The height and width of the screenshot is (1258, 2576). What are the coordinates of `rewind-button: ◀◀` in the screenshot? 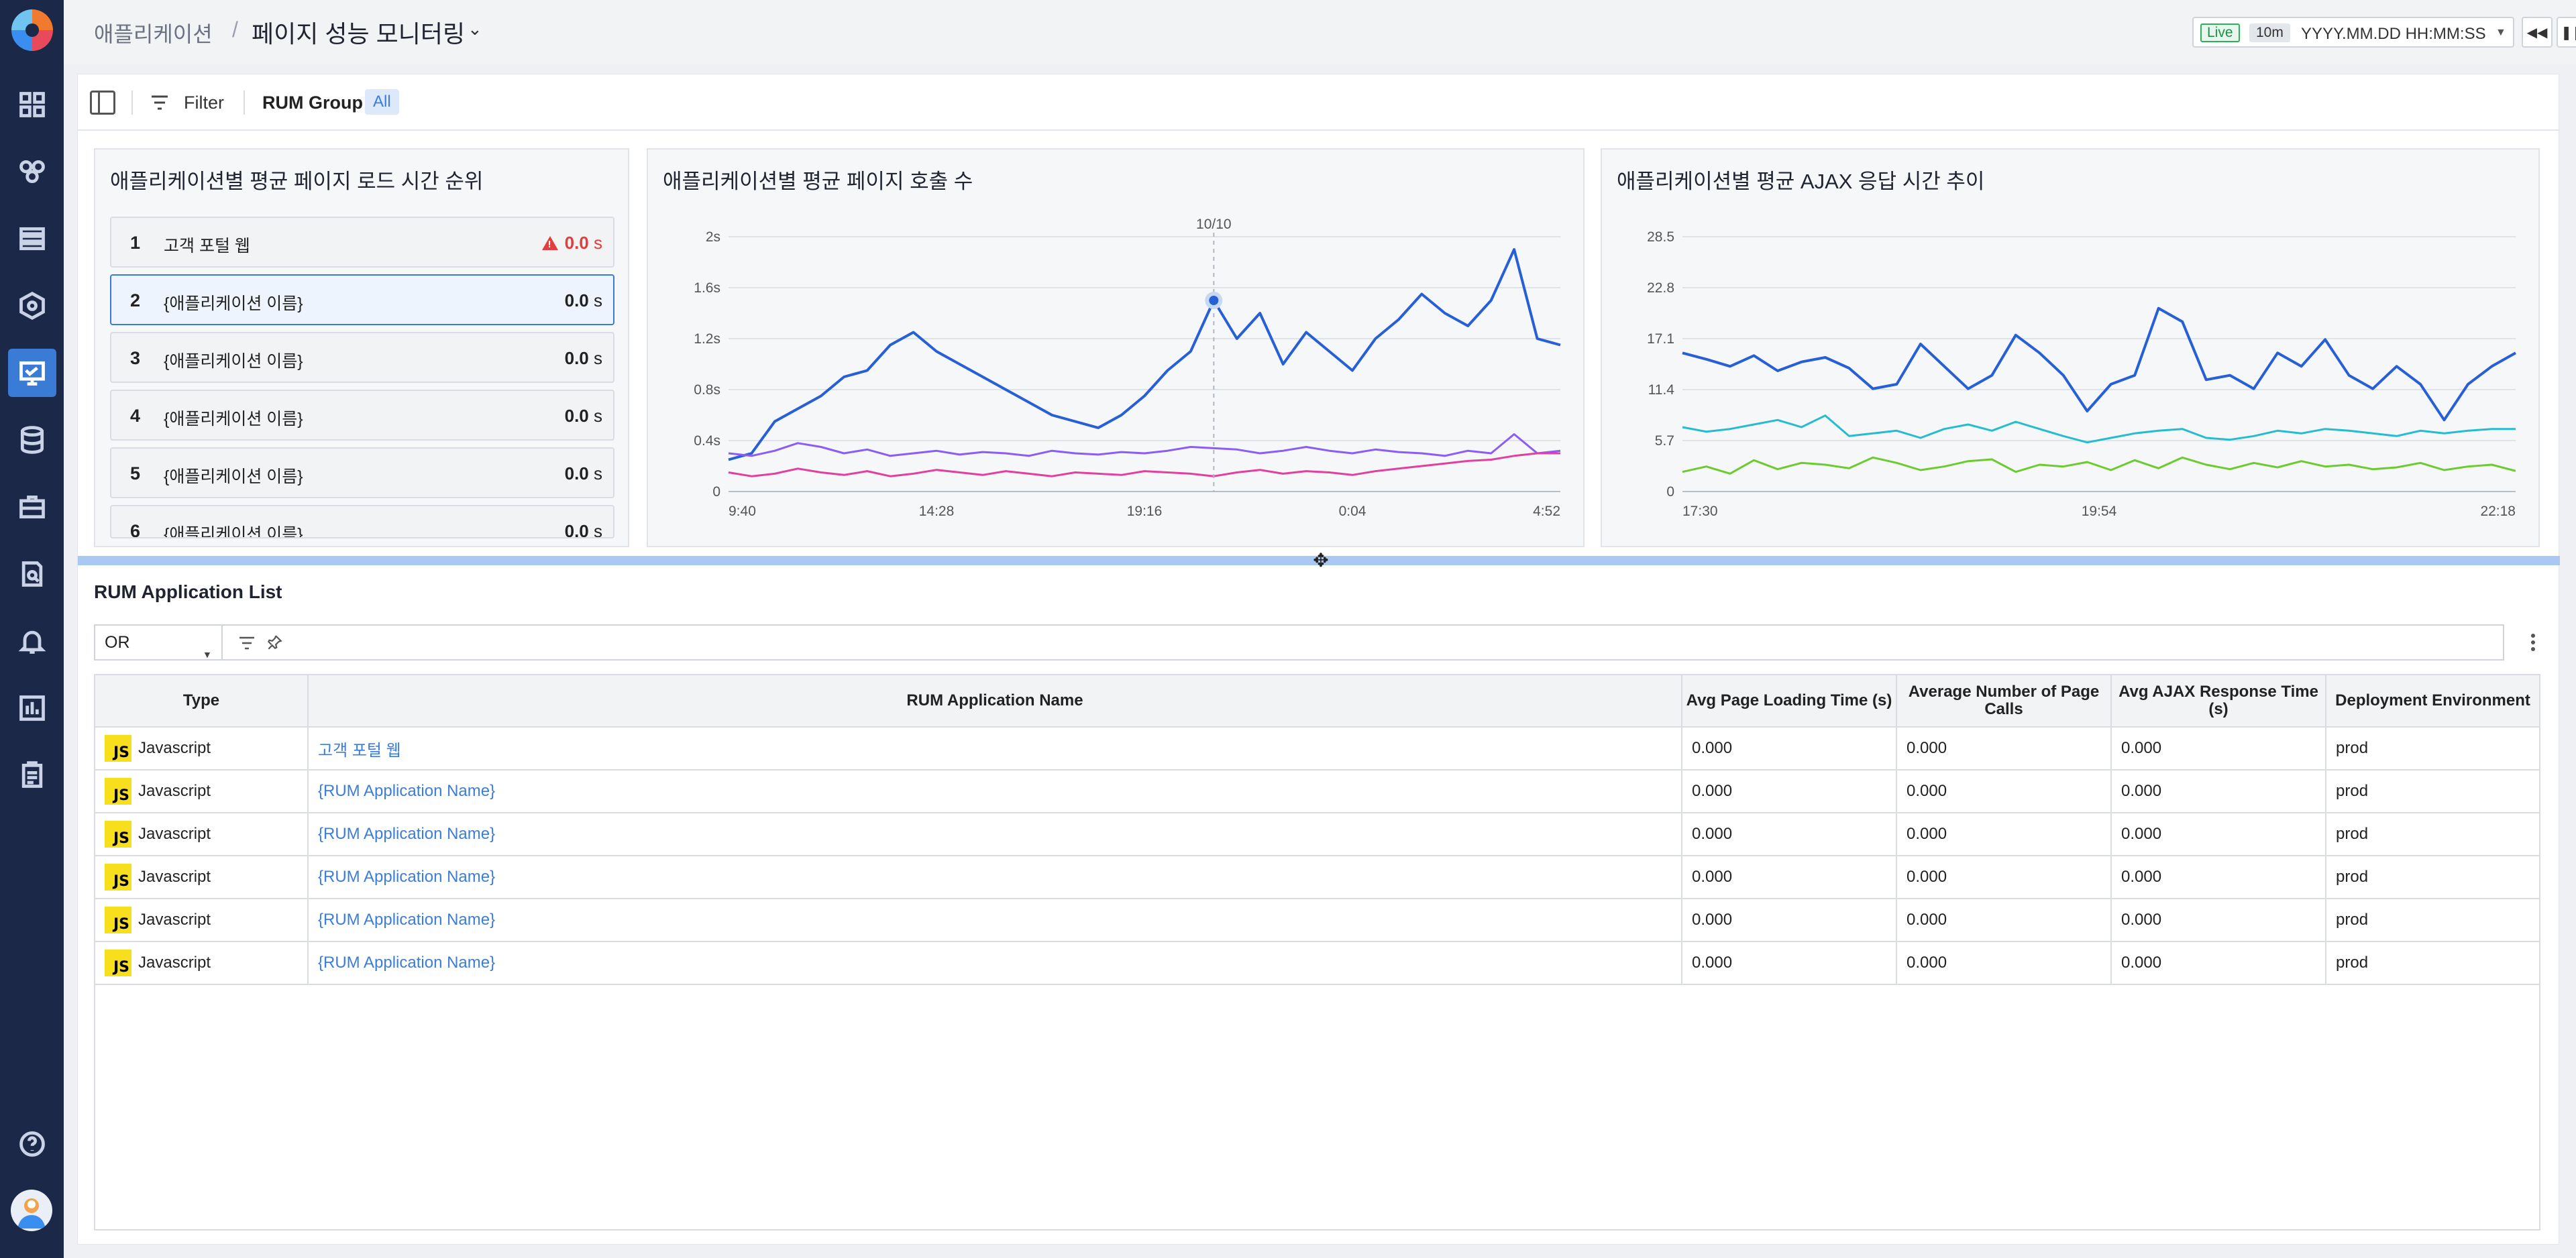 It's located at (2537, 32).